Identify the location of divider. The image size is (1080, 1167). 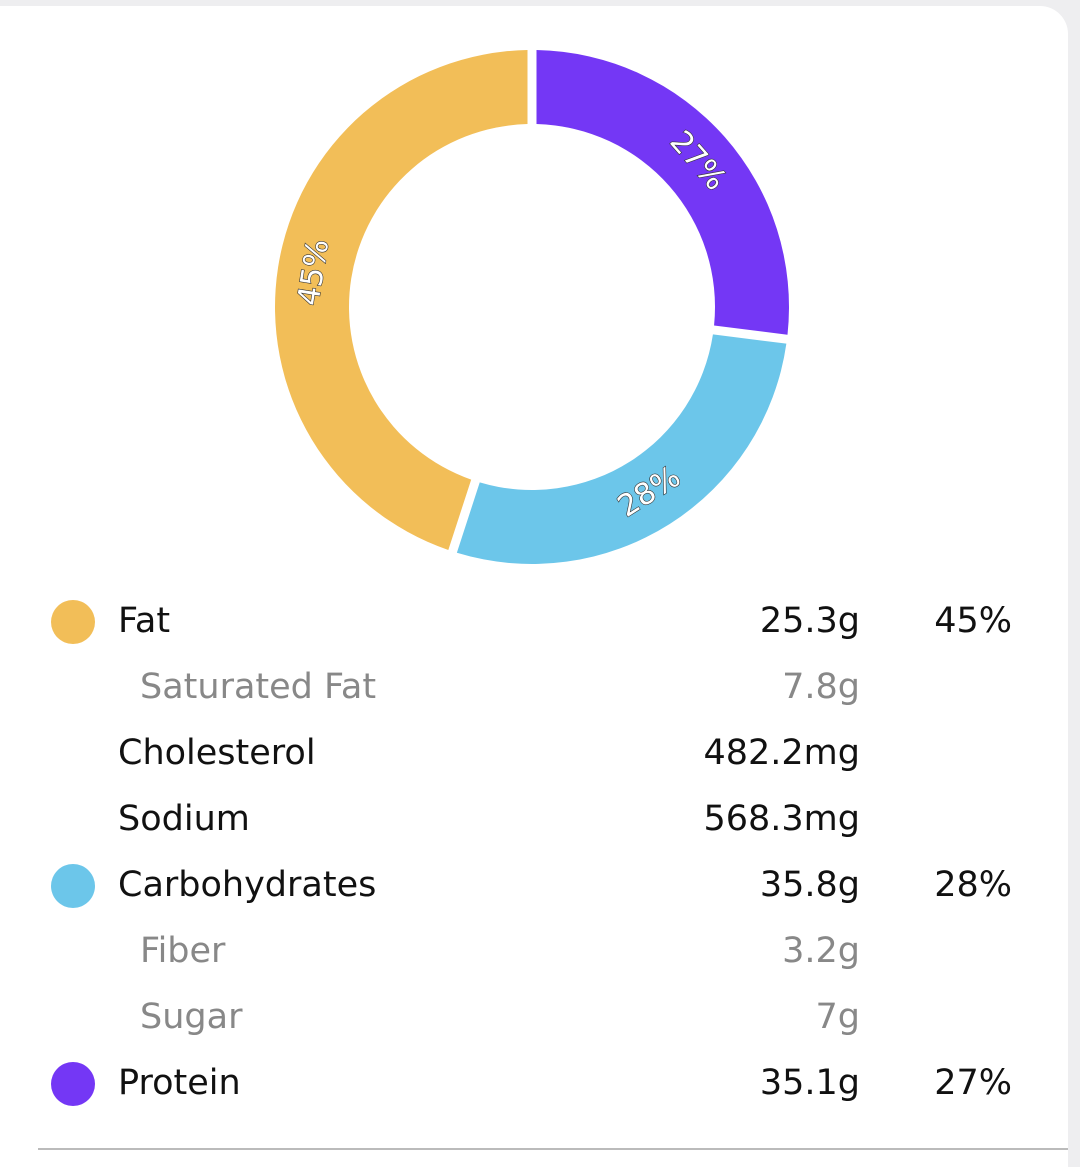
(553, 1149).